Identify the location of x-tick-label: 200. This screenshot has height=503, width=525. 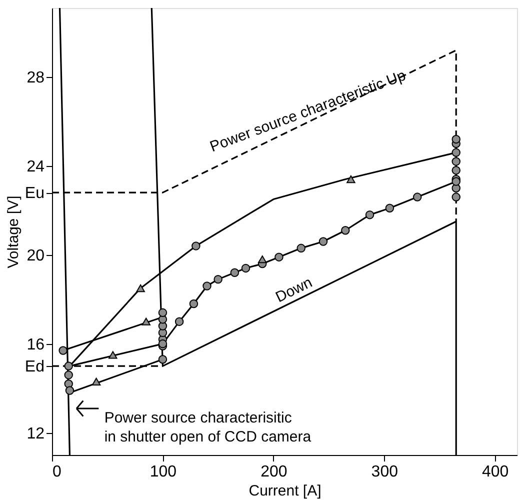
(274, 472).